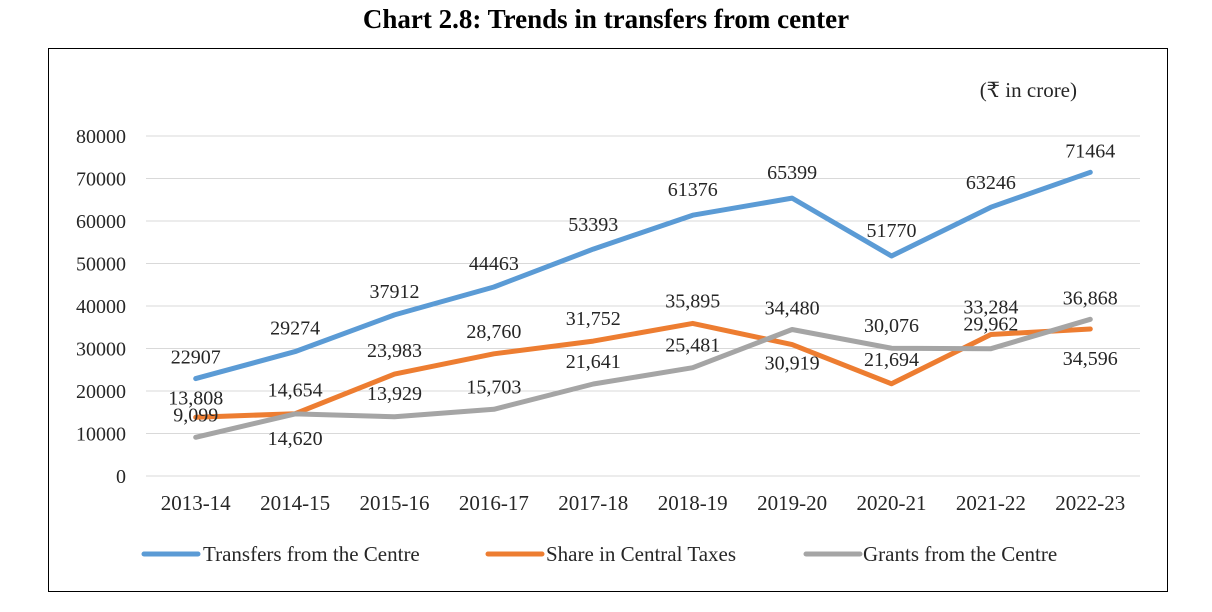  I want to click on y-tick-label: 0, so click(121, 477).